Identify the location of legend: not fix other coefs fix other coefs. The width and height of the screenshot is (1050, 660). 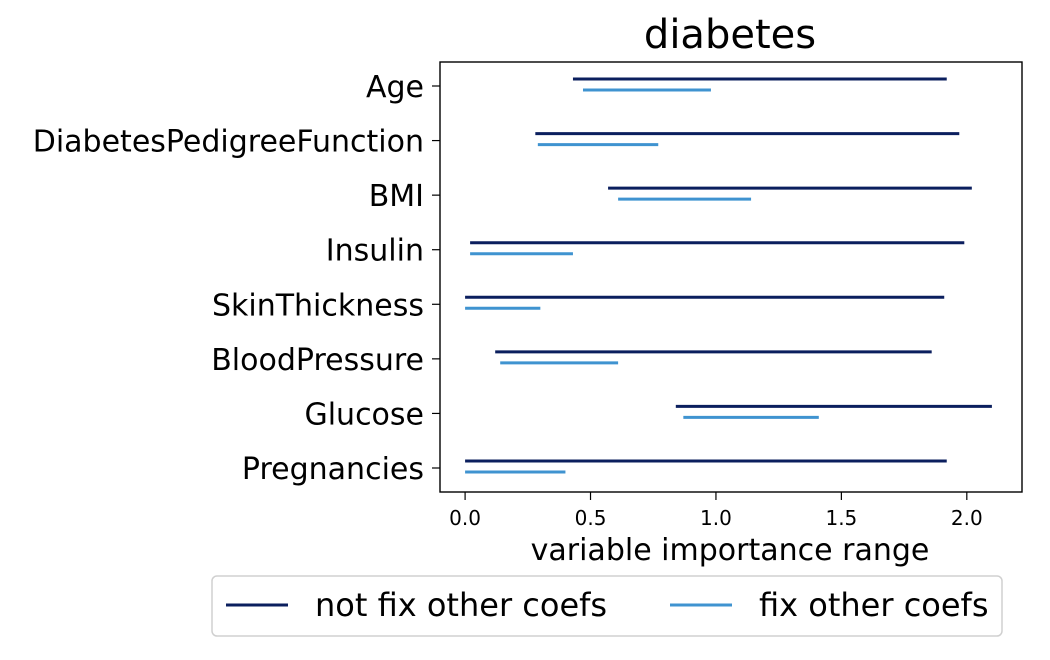
(607, 606).